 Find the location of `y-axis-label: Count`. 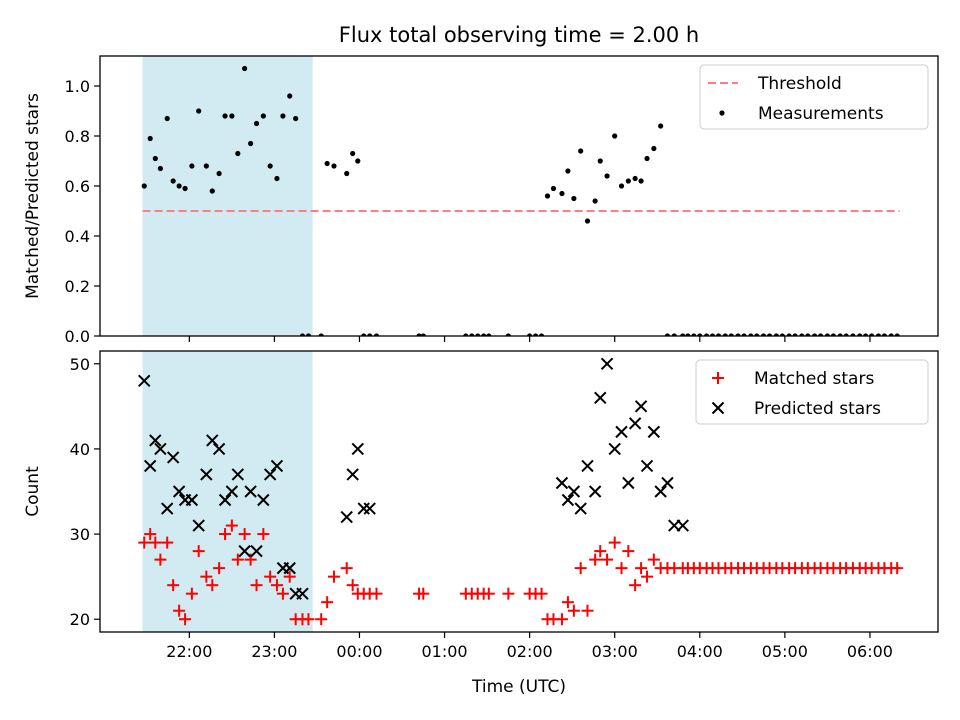

y-axis-label: Count is located at coordinates (33, 491).